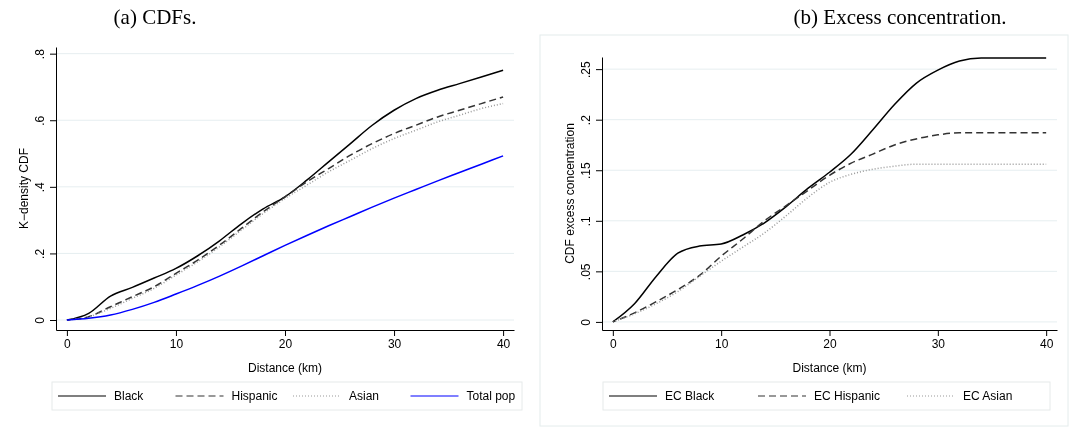 The height and width of the screenshot is (428, 1072). What do you see at coordinates (364, 396) in the screenshot?
I see `legend-label: Asian` at bounding box center [364, 396].